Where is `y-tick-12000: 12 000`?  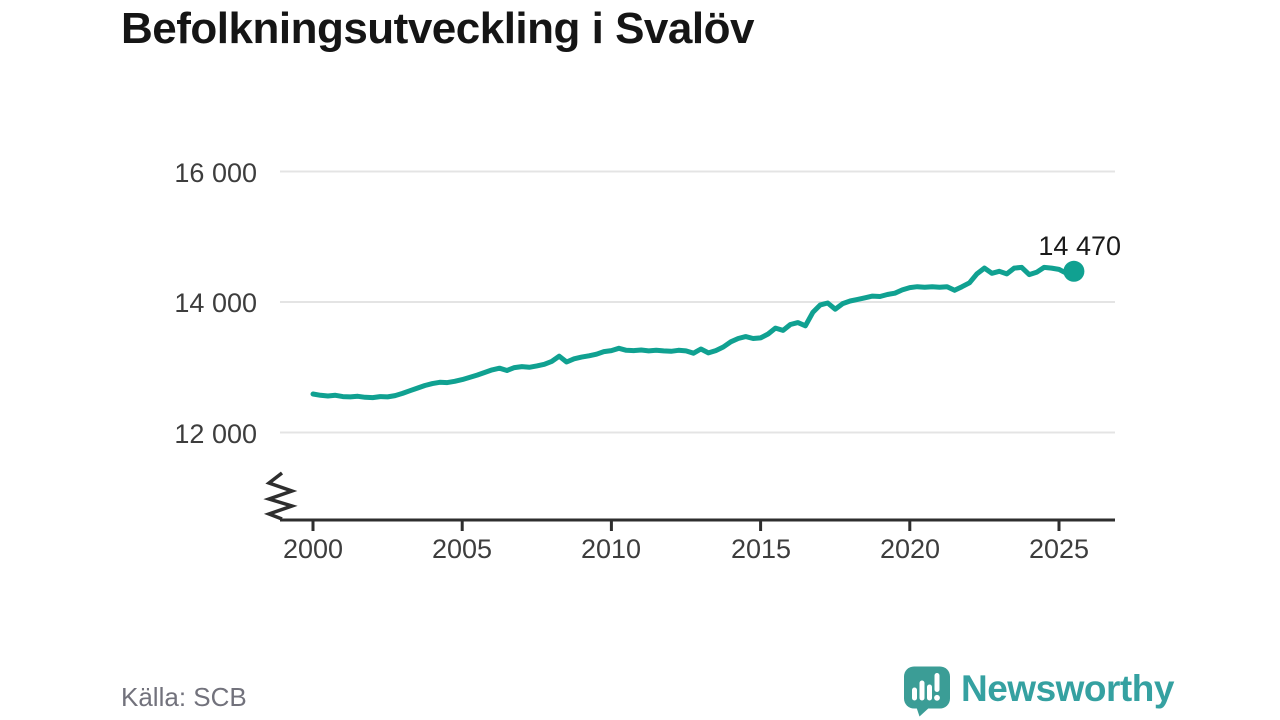 y-tick-12000: 12 000 is located at coordinates (215, 434).